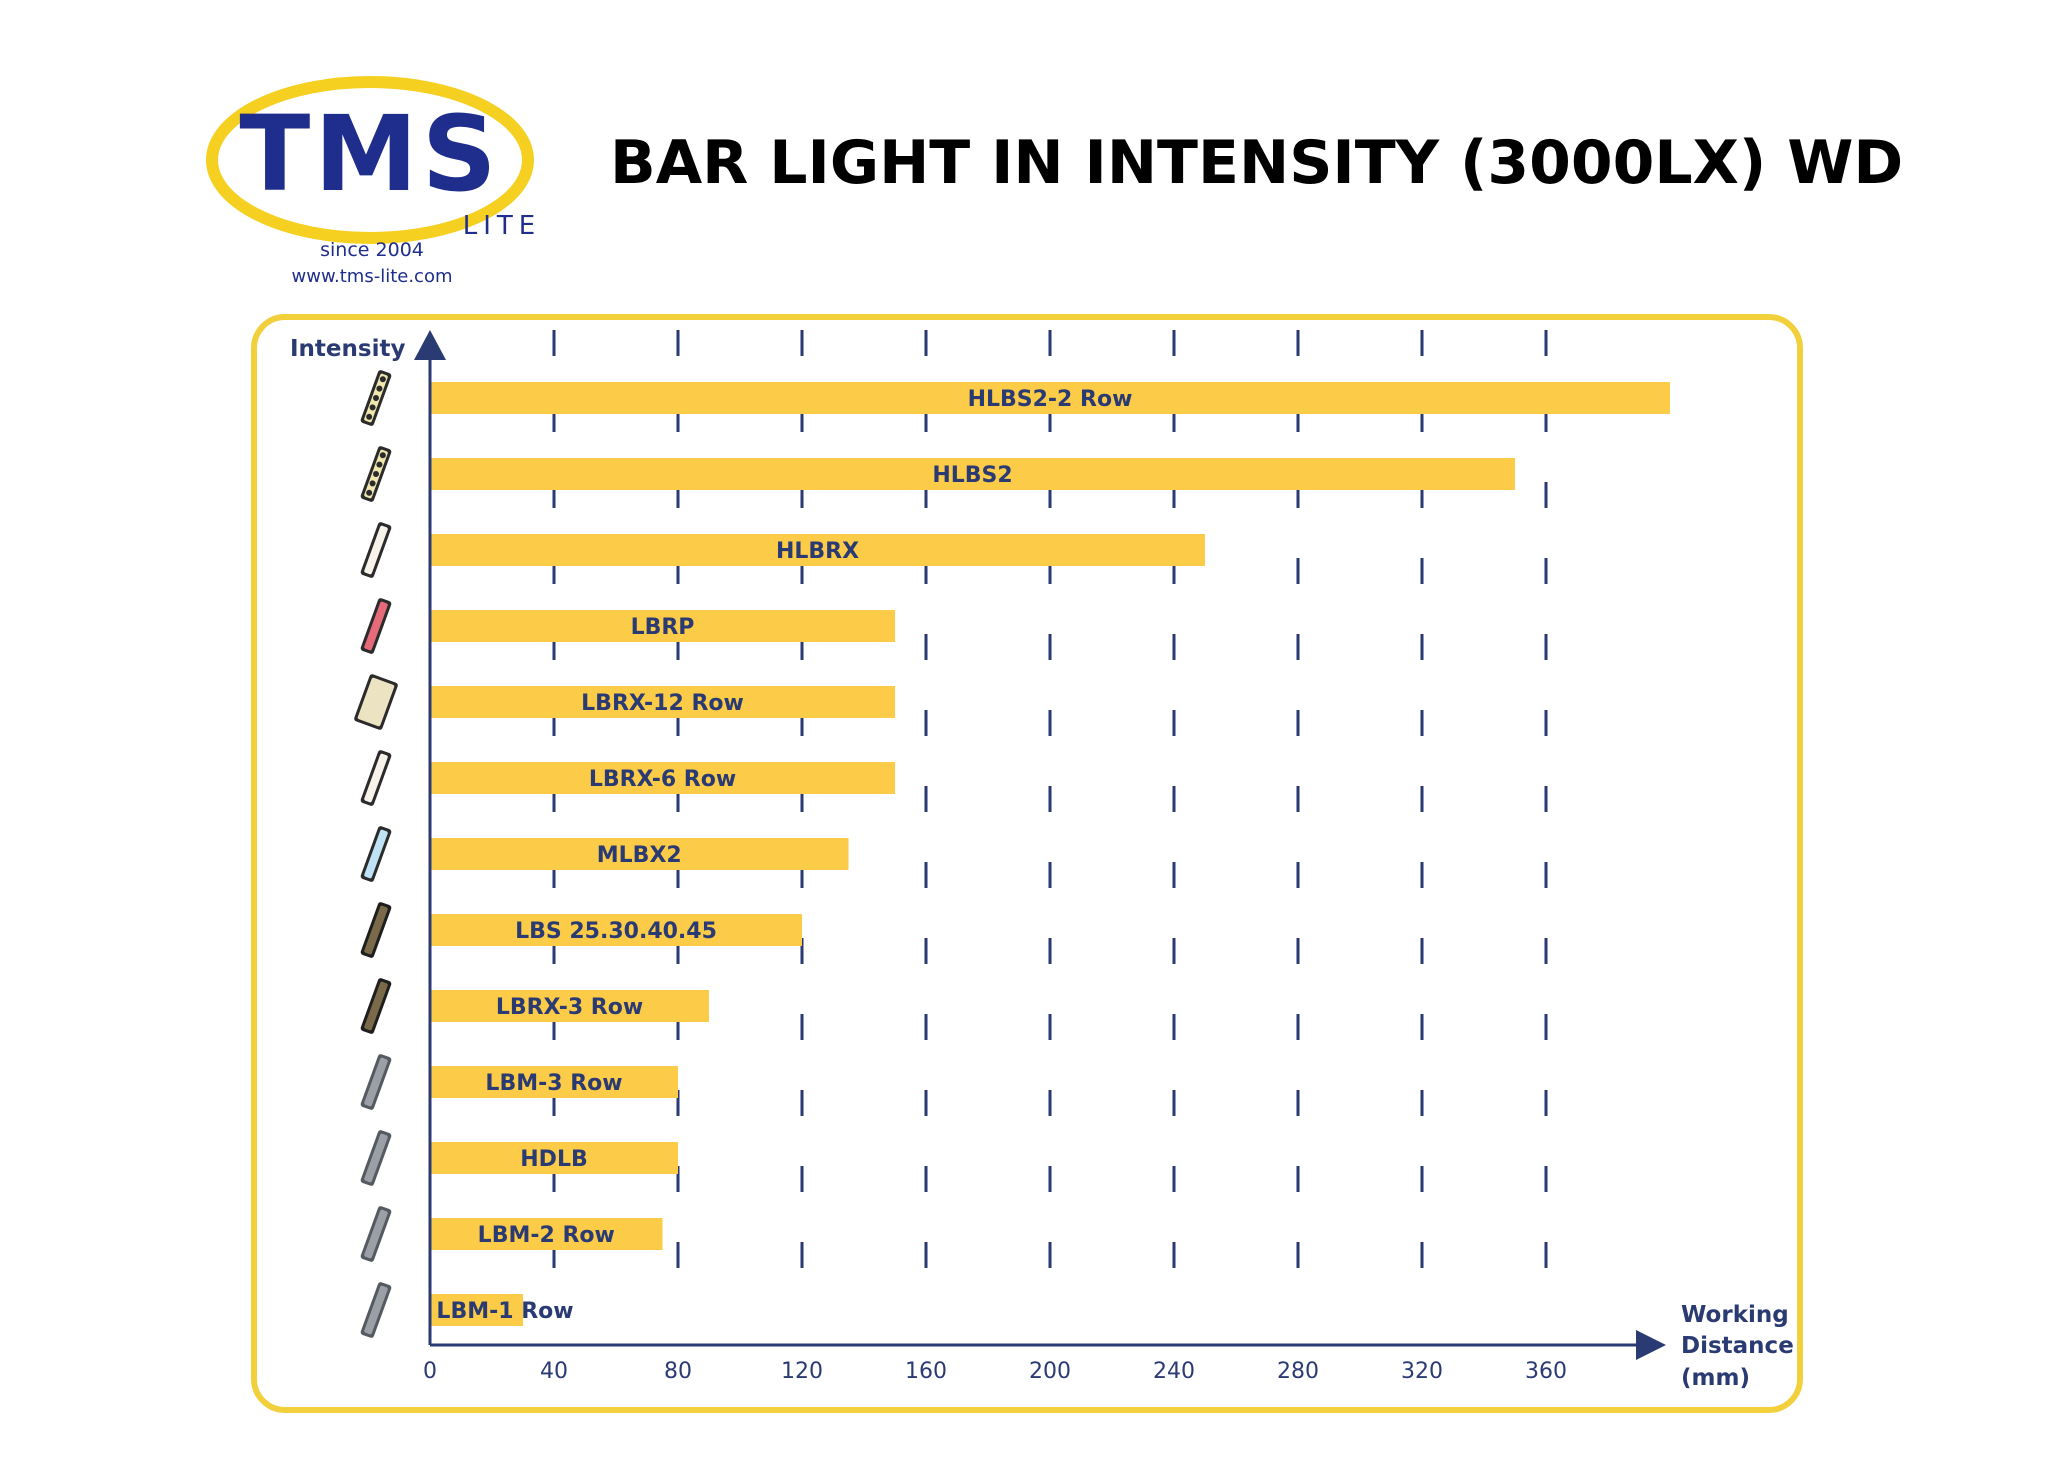 The width and height of the screenshot is (2048, 1469). I want to click on page-title: BAR LIGHT IN INTENSITY (3000LX) WD, so click(1257, 163).